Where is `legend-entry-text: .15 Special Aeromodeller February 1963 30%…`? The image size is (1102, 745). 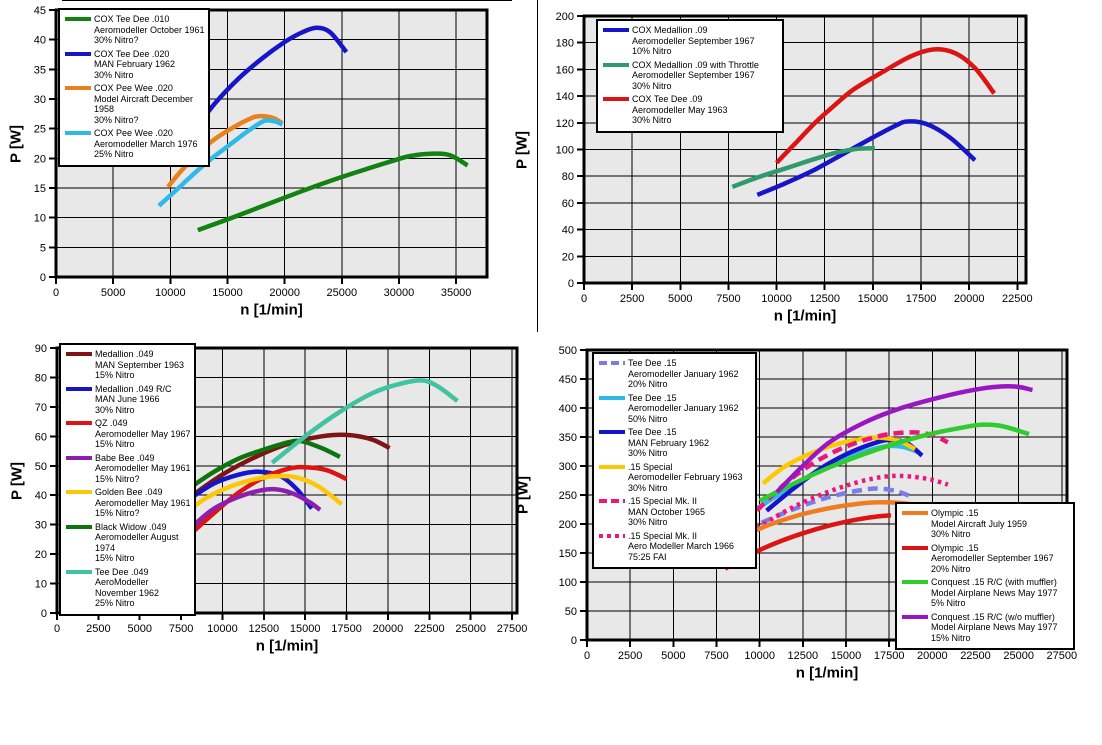
legend-entry-text: .15 Special Aeromodeller February 1963 30%… is located at coordinates (685, 477).